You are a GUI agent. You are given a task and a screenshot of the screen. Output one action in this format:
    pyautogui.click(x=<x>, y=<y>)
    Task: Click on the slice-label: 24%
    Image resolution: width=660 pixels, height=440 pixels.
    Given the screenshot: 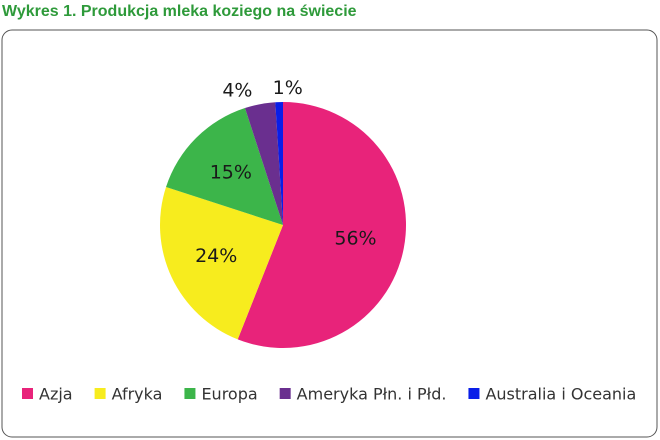 What is the action you would take?
    pyautogui.click(x=216, y=256)
    